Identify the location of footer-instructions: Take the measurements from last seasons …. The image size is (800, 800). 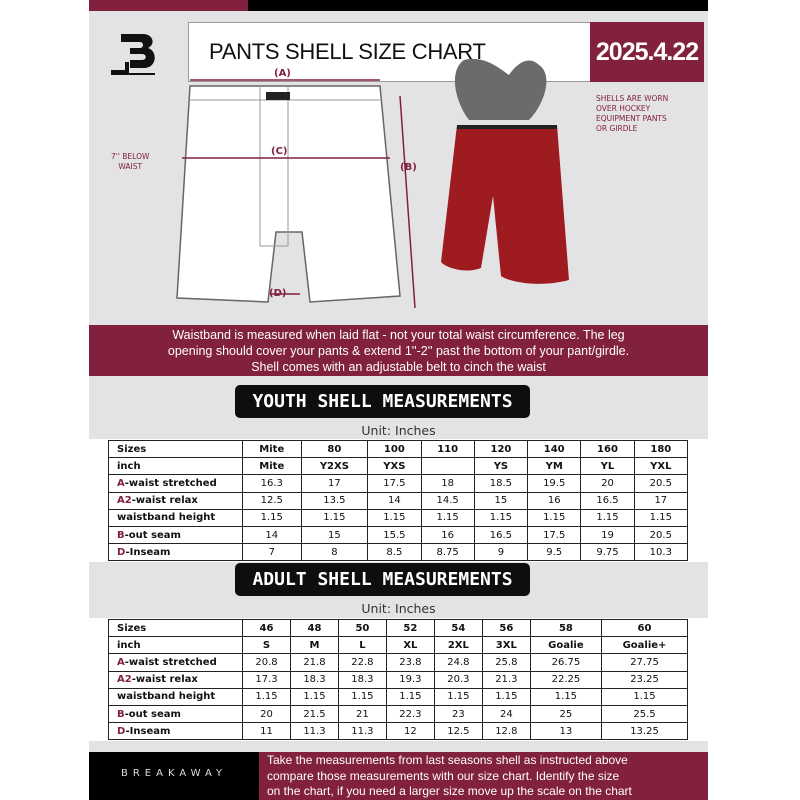
(483, 776).